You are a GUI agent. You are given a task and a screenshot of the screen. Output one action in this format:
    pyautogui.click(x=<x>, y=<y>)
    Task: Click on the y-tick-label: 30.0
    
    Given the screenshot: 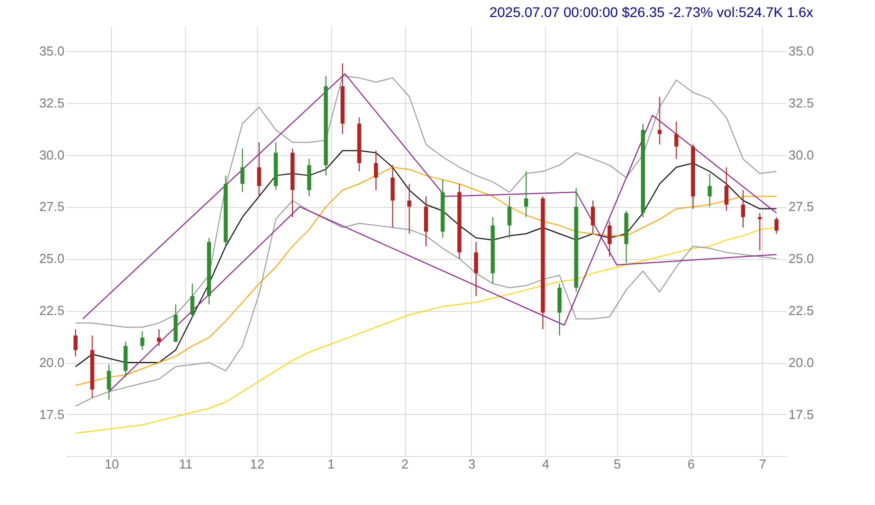 What is the action you would take?
    pyautogui.click(x=51, y=154)
    